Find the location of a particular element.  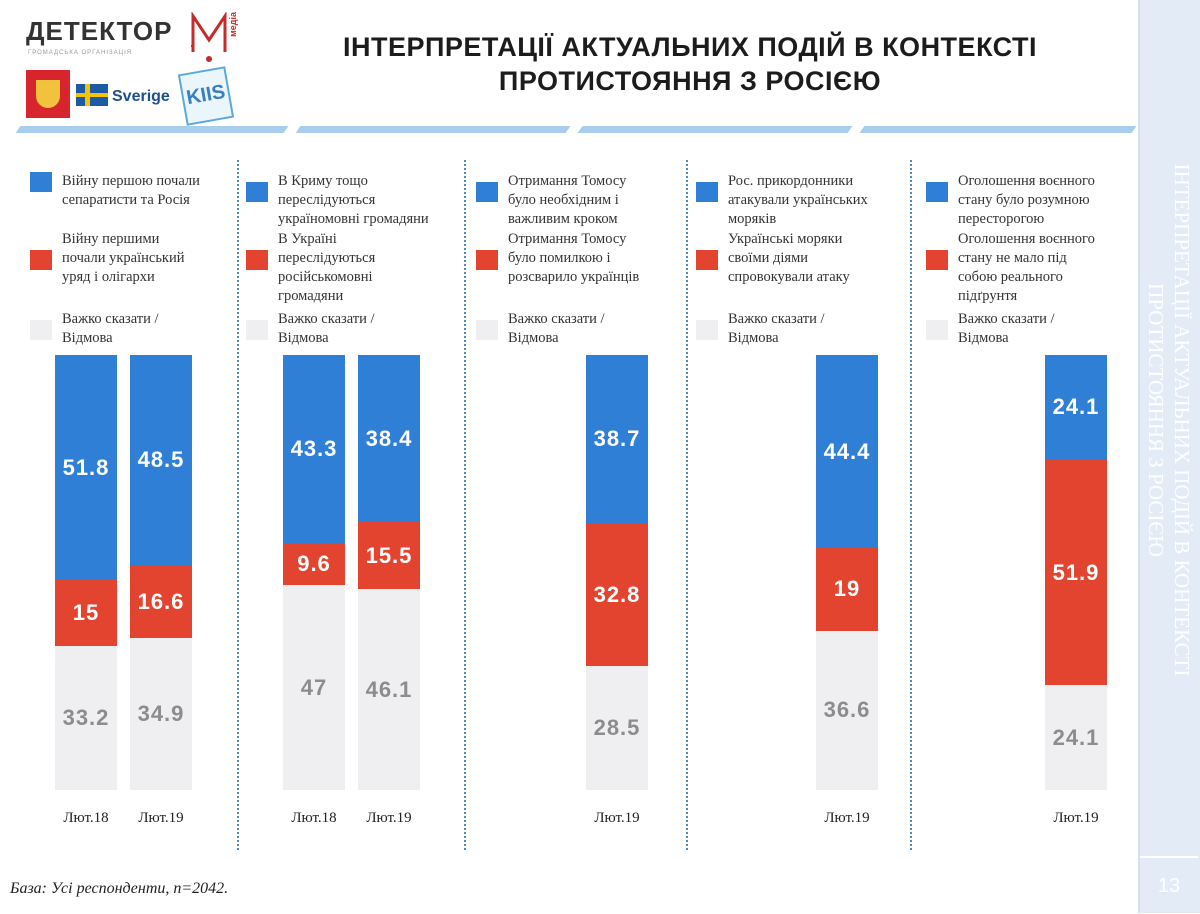

coat-of-arms-icon is located at coordinates (48, 94).